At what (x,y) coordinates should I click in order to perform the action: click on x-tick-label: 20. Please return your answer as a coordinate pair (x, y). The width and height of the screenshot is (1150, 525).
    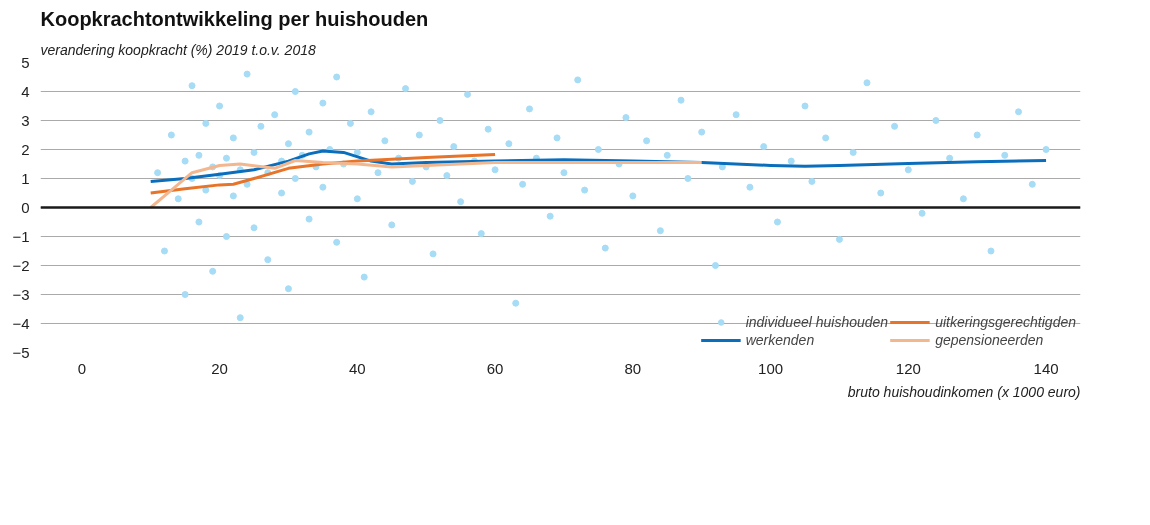
    Looking at the image, I should click on (219, 368).